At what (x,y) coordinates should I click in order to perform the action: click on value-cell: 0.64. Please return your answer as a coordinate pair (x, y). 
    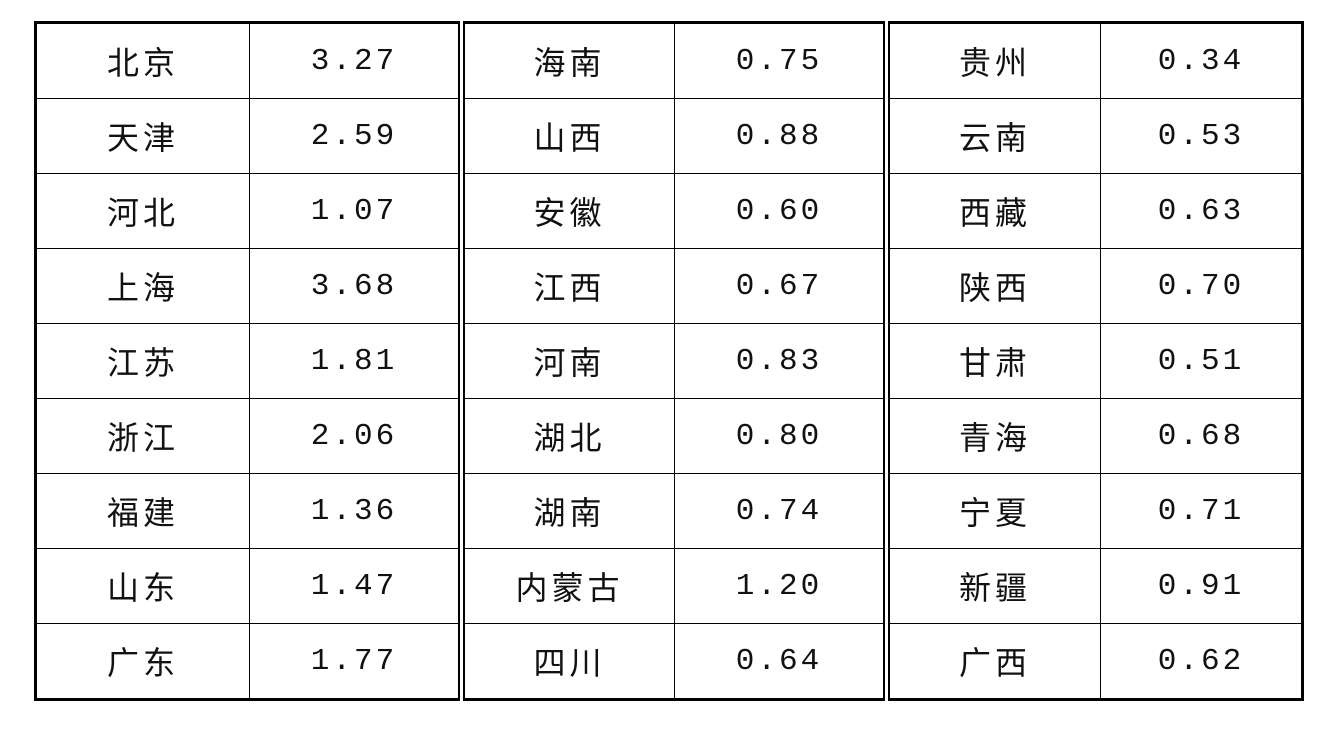
    Looking at the image, I should click on (782, 661).